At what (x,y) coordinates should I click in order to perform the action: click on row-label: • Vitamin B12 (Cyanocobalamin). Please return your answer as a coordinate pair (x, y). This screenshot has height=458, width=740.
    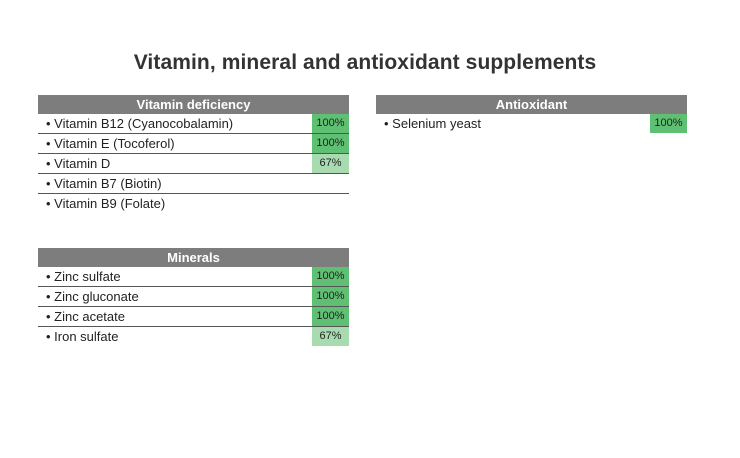
    Looking at the image, I should click on (140, 123).